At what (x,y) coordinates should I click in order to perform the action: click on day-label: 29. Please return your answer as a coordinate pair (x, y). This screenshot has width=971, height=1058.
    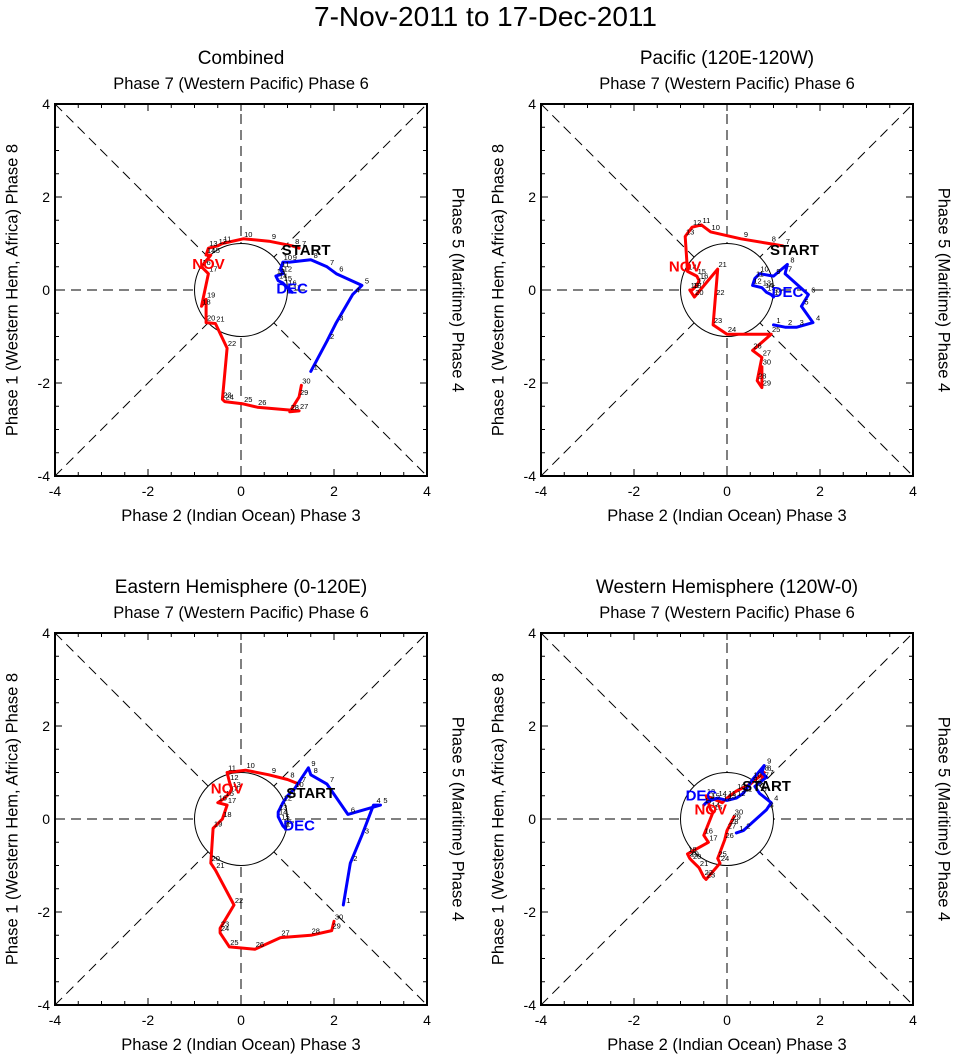
    Looking at the image, I should click on (337, 926).